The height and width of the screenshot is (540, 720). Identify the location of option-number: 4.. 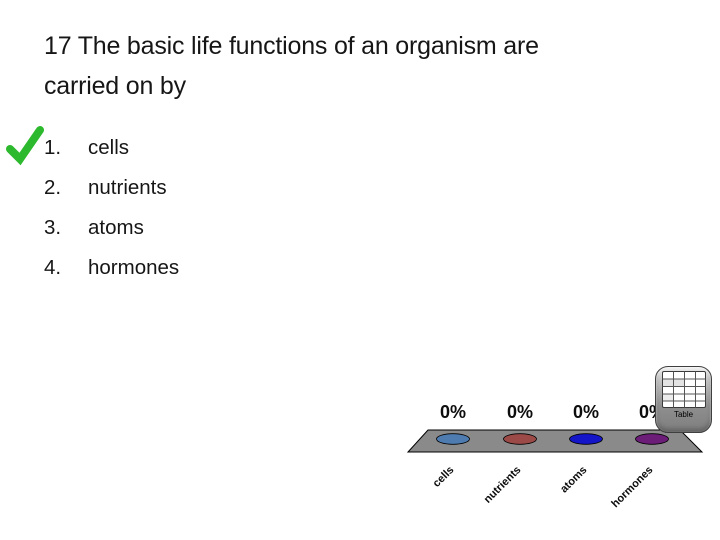
(53, 267).